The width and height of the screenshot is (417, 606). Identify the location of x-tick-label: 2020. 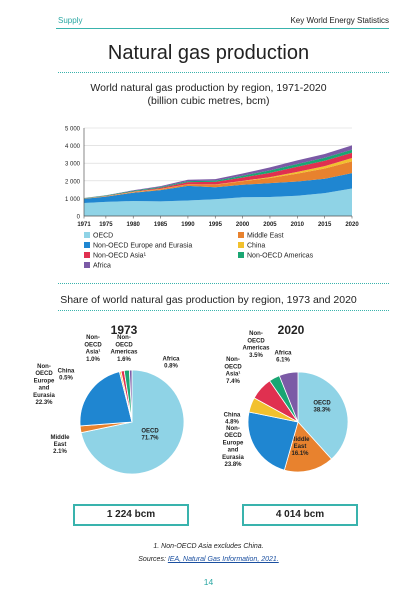
(352, 225).